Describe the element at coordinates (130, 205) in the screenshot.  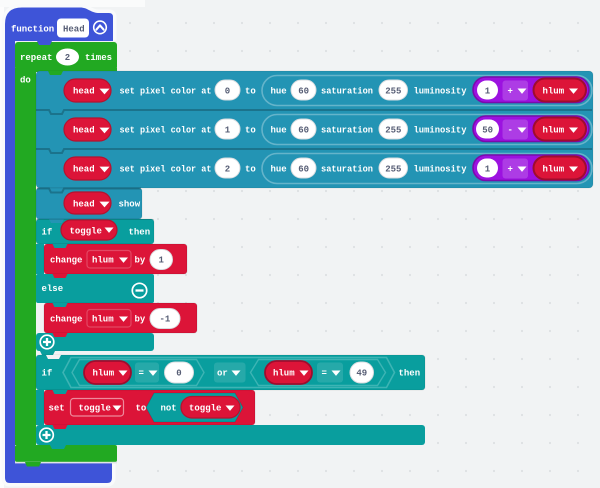
I see `svg-text: show` at that location.